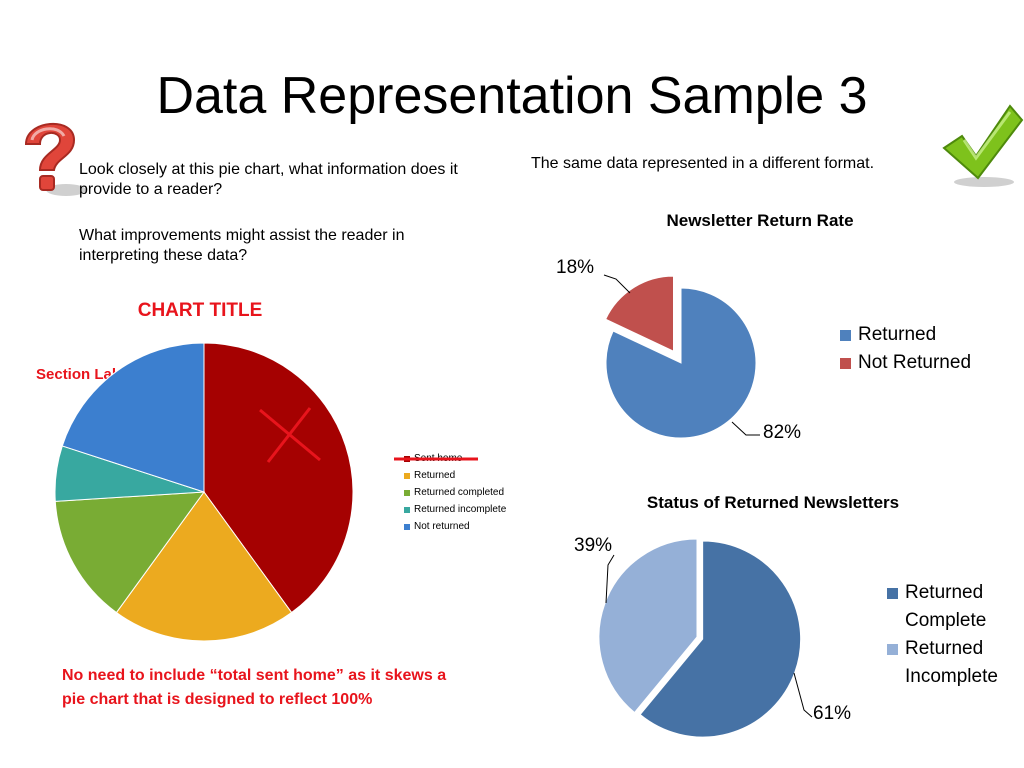 The width and height of the screenshot is (1024, 768). I want to click on legend-label: Returned Complete, so click(946, 606).